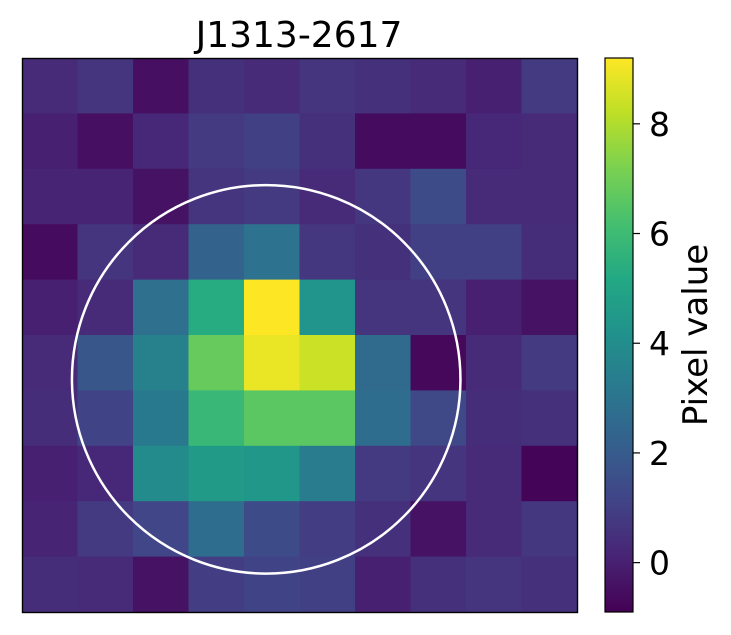 Image resolution: width=731 pixels, height=635 pixels. I want to click on colorbar-tick-label: 0, so click(659, 563).